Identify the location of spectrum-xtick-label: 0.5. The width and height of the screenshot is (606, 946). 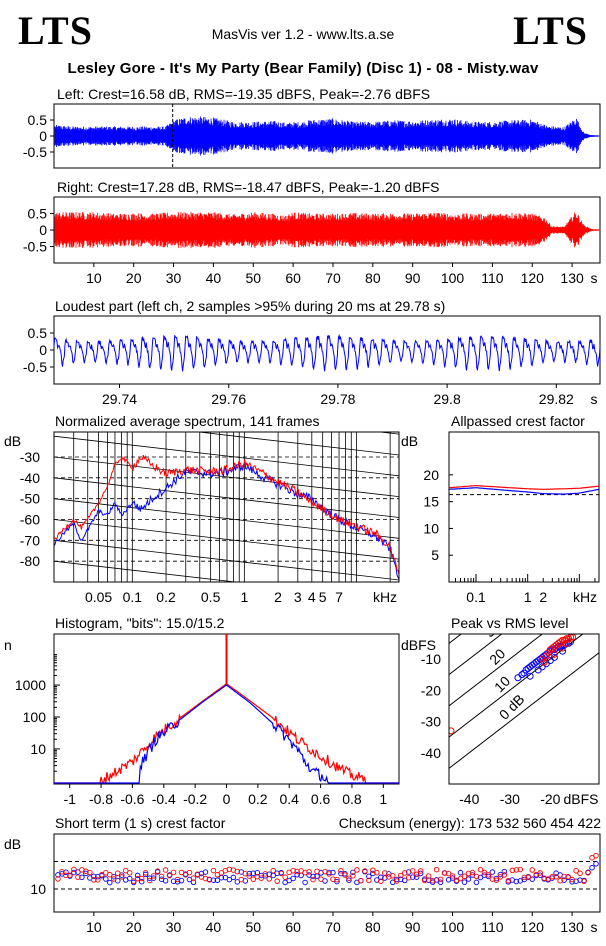
(211, 597).